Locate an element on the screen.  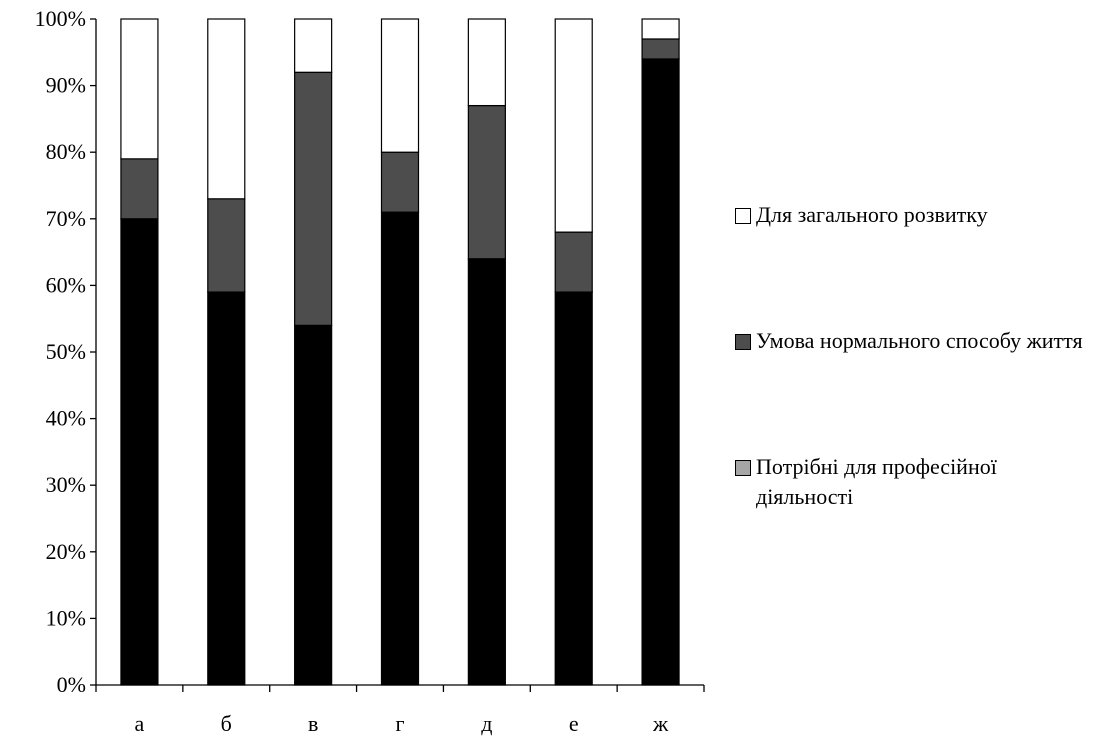
y-tick-label: 80% is located at coordinates (66, 151).